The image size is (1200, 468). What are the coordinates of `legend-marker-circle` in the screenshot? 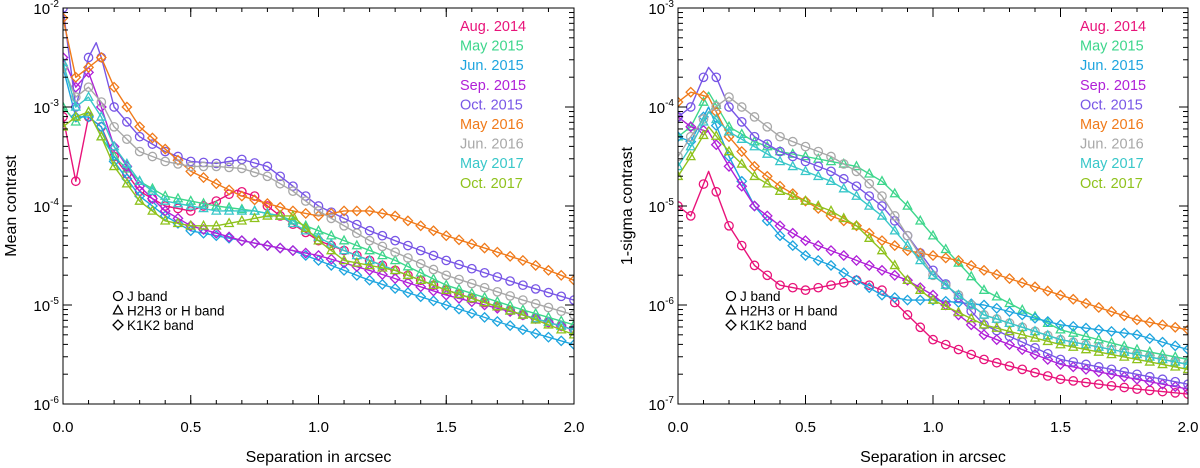 It's located at (118, 296).